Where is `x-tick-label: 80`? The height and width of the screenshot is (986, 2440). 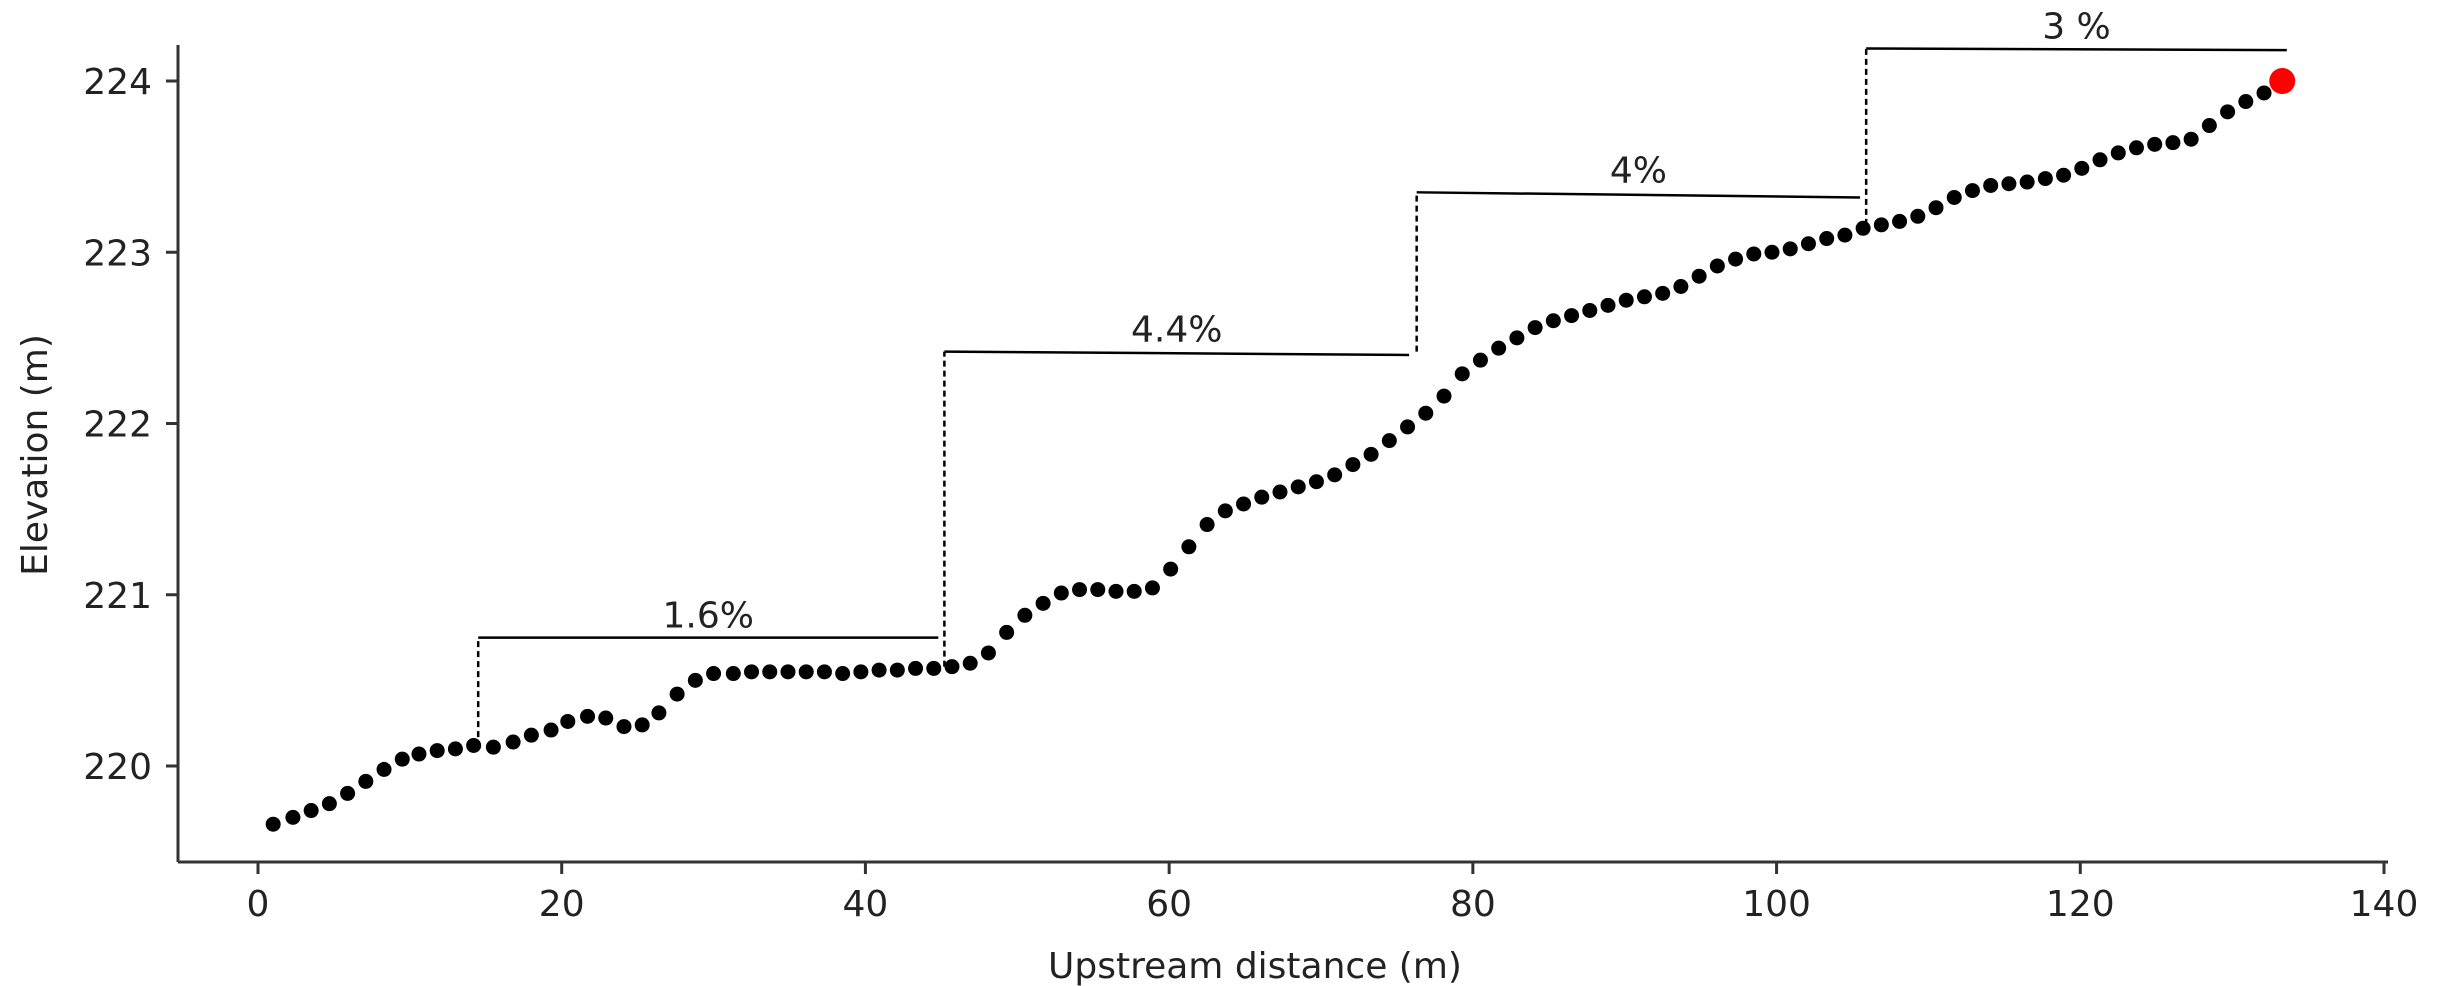
x-tick-label: 80 is located at coordinates (1473, 904).